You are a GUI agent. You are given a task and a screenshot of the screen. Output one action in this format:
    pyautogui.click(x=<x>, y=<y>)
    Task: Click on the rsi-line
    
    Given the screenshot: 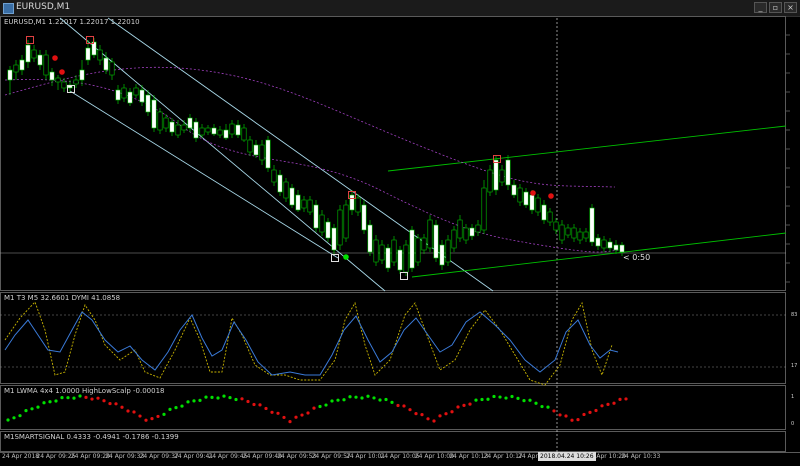 What is the action you would take?
    pyautogui.click(x=311, y=343)
    